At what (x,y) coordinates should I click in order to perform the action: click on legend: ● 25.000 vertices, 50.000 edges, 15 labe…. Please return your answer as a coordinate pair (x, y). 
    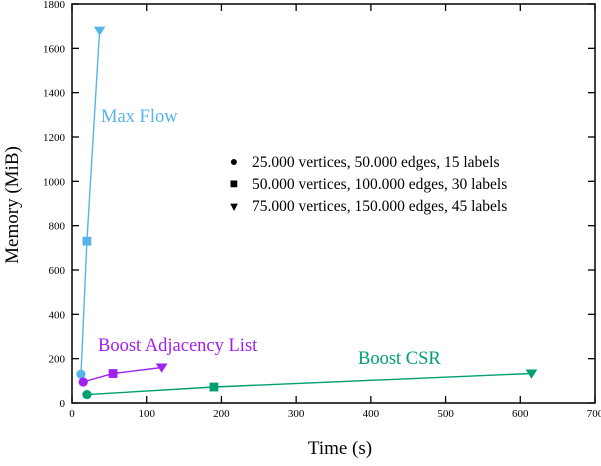
    Looking at the image, I should click on (366, 185).